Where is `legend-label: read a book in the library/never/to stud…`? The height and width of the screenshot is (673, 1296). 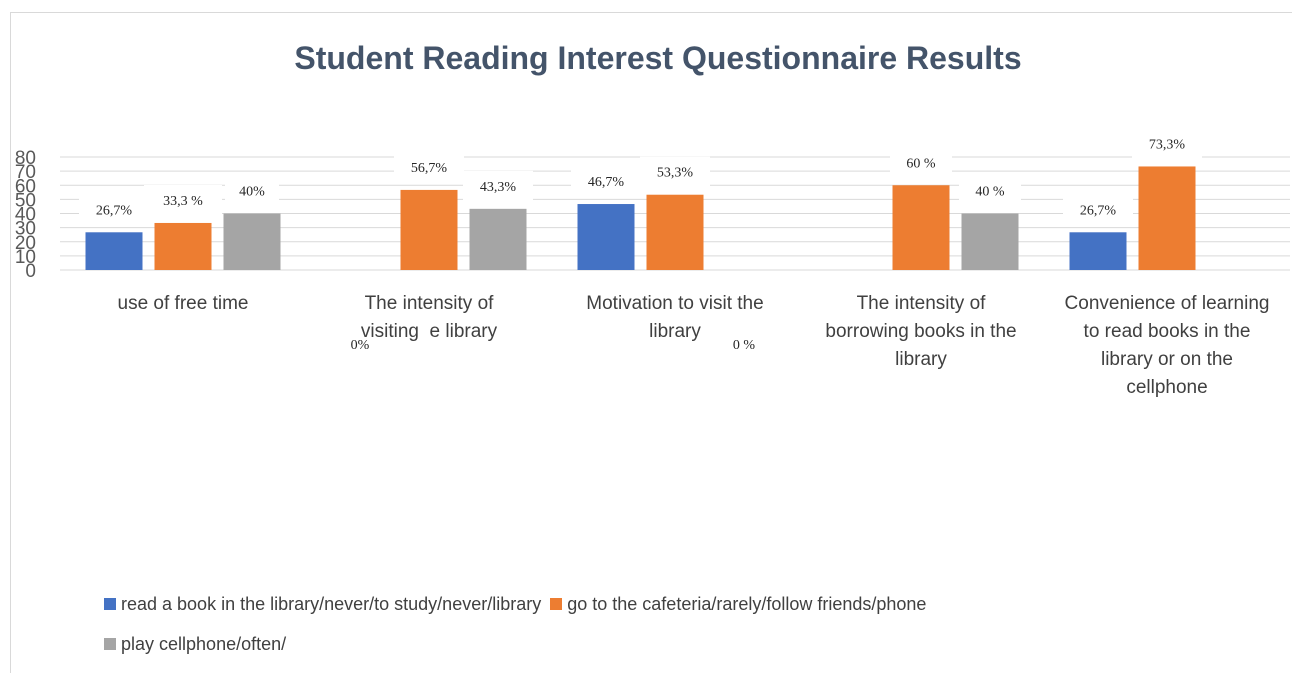 legend-label: read a book in the library/never/to stud… is located at coordinates (331, 604).